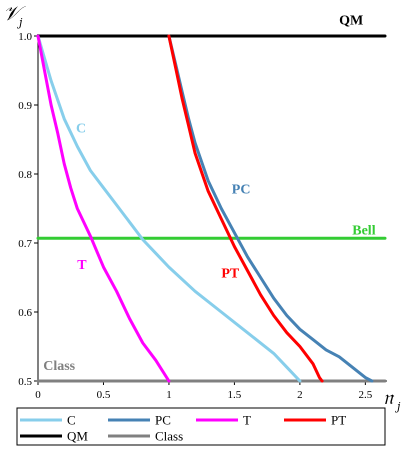  What do you see at coordinates (300, 395) in the screenshot?
I see `x-tick-label: 2` at bounding box center [300, 395].